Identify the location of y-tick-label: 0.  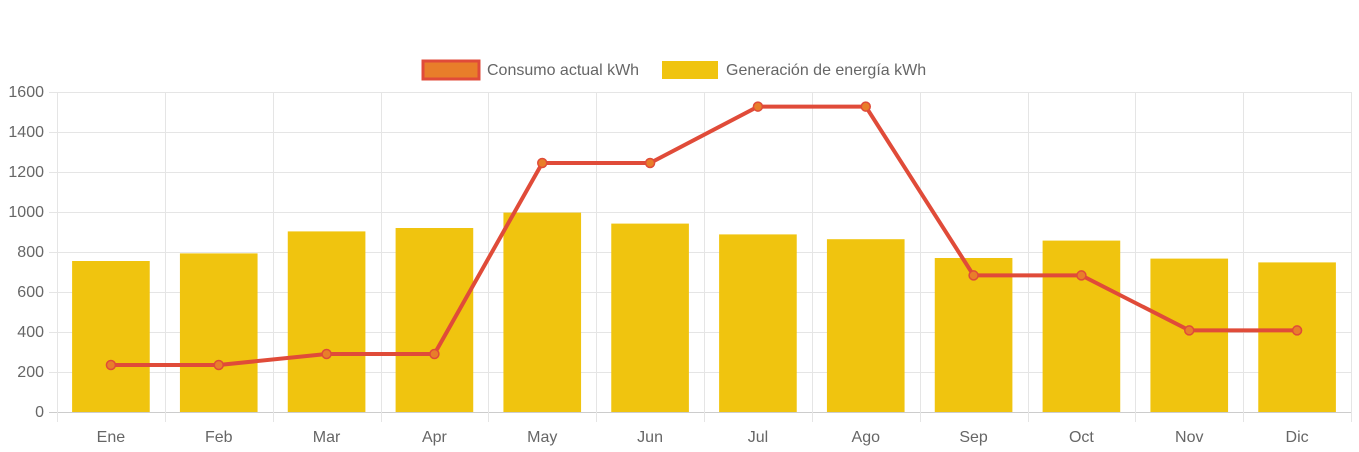
(39, 412).